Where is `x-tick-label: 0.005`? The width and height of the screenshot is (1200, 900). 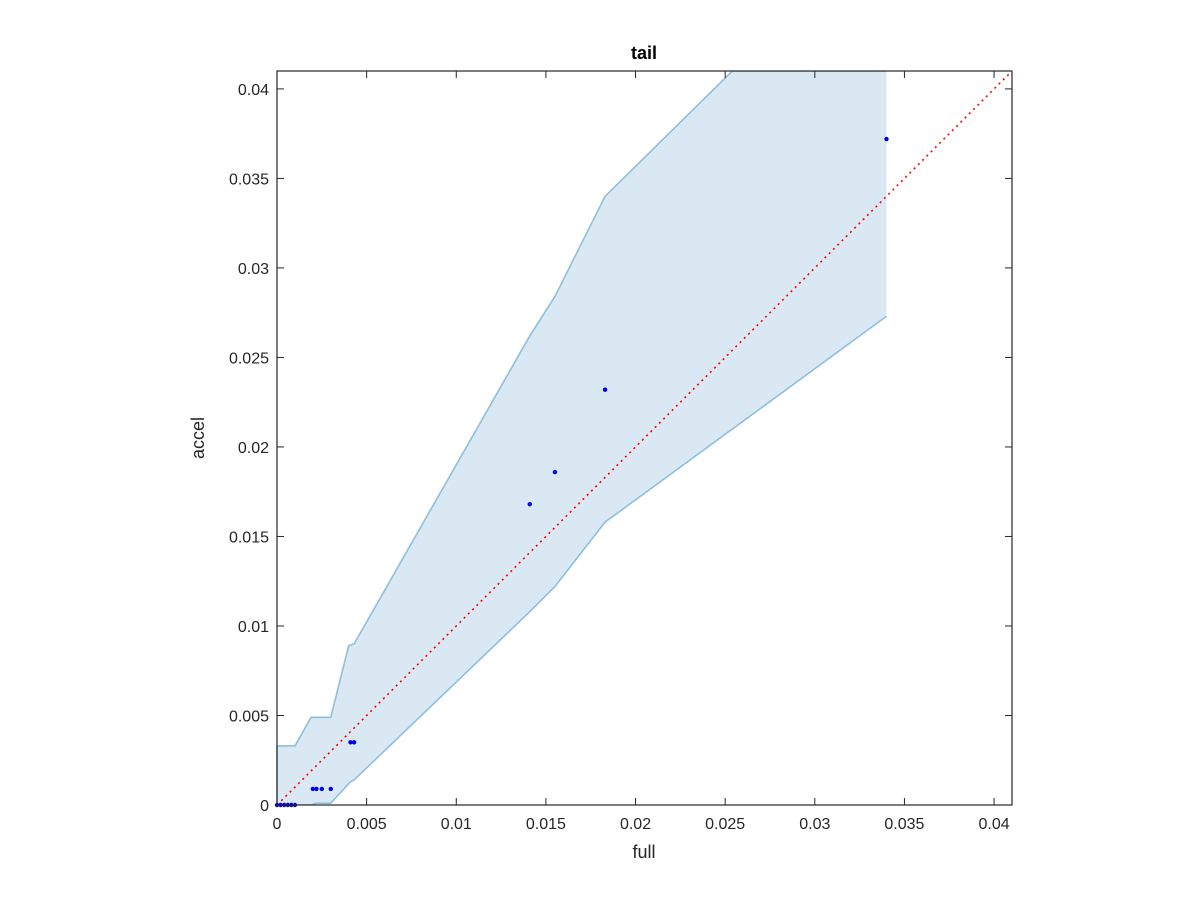
x-tick-label: 0.005 is located at coordinates (367, 824).